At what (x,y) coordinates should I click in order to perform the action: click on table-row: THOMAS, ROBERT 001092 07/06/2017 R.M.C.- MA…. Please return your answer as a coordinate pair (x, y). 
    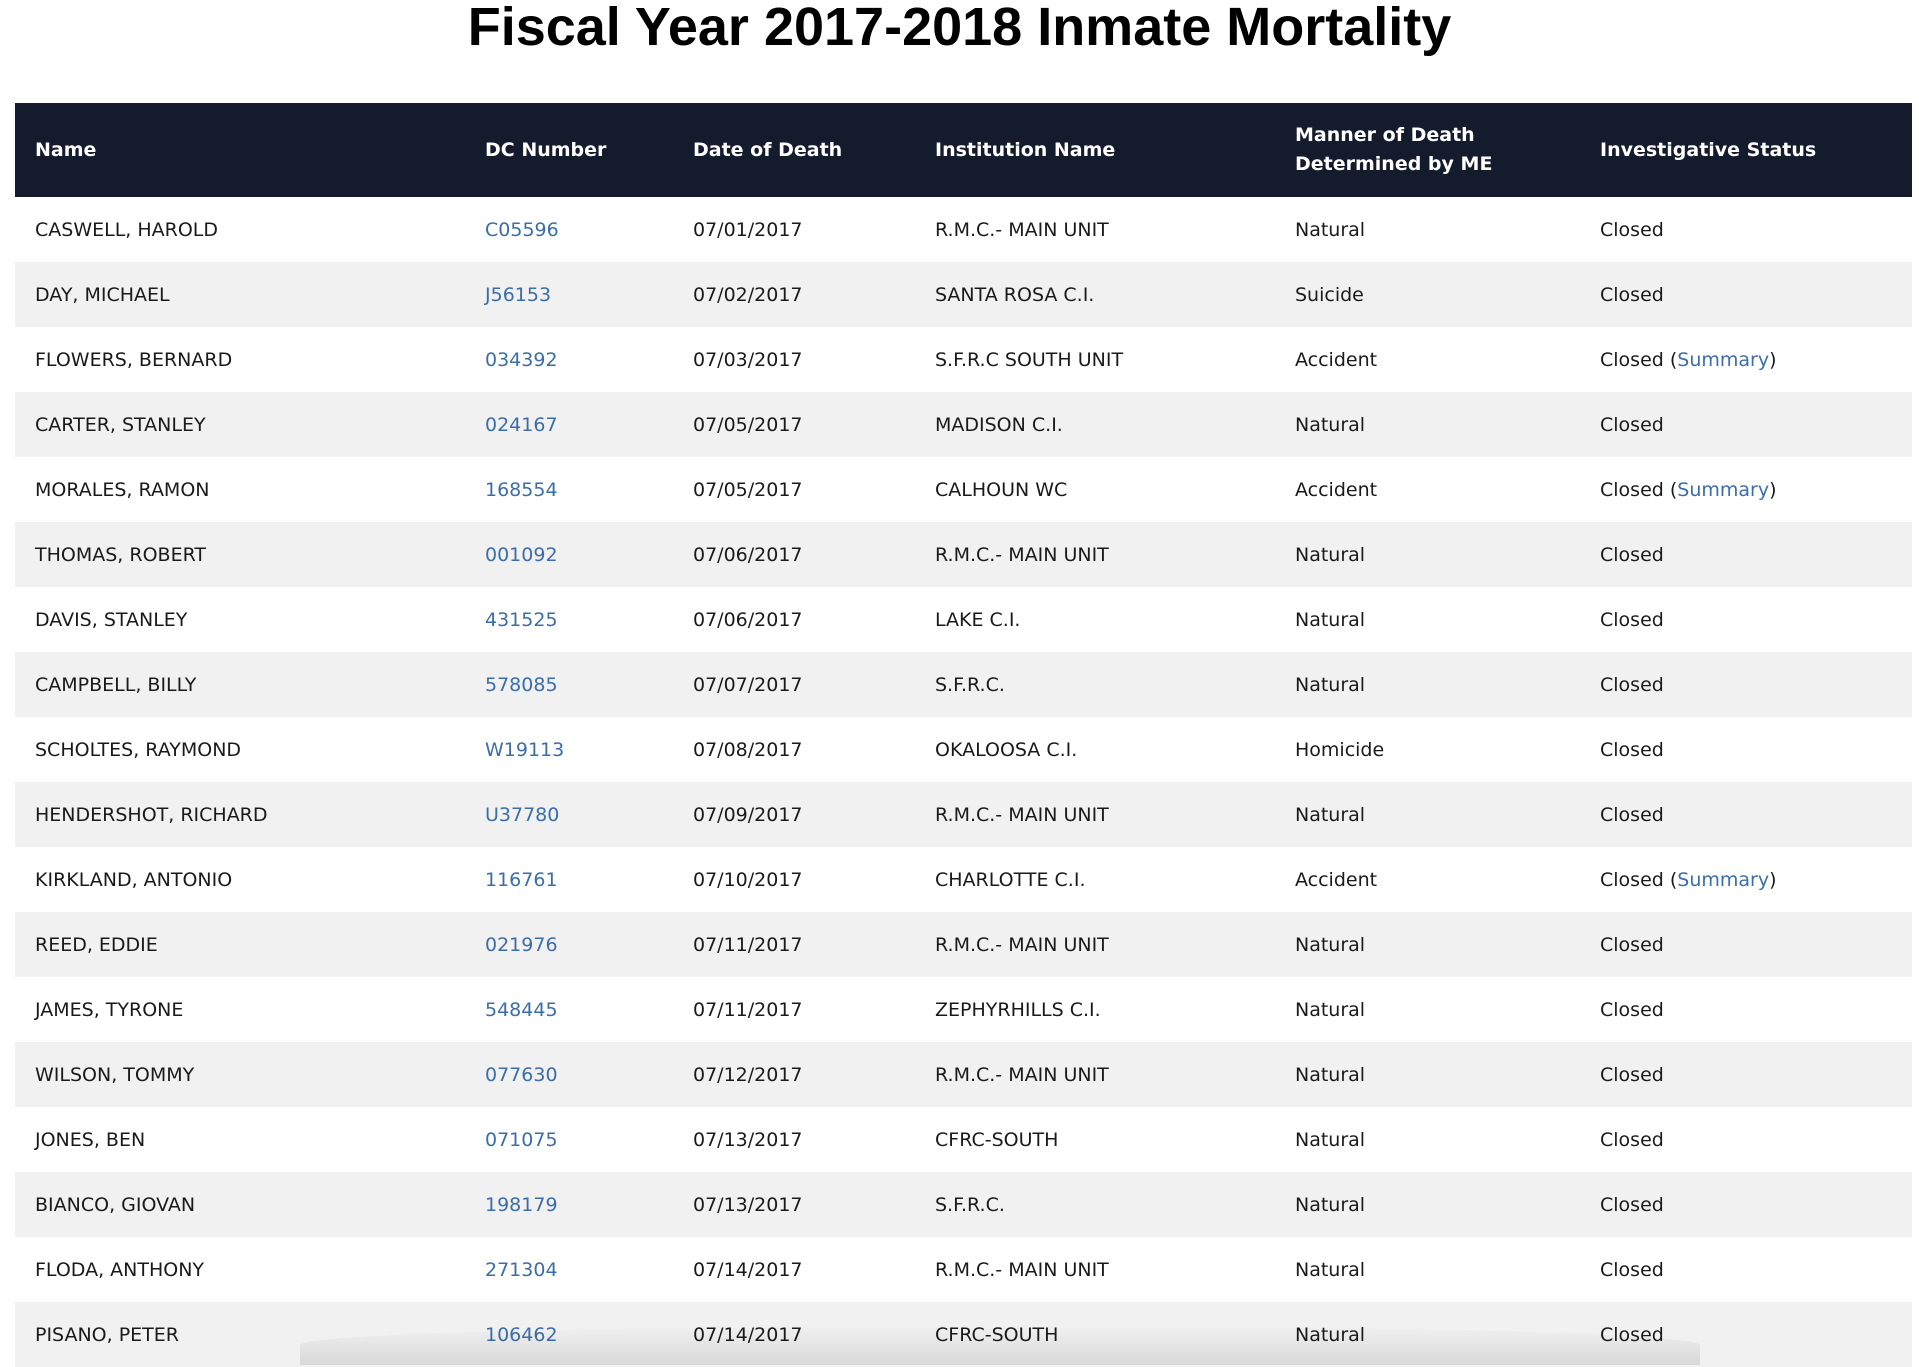
    Looking at the image, I should click on (963, 554).